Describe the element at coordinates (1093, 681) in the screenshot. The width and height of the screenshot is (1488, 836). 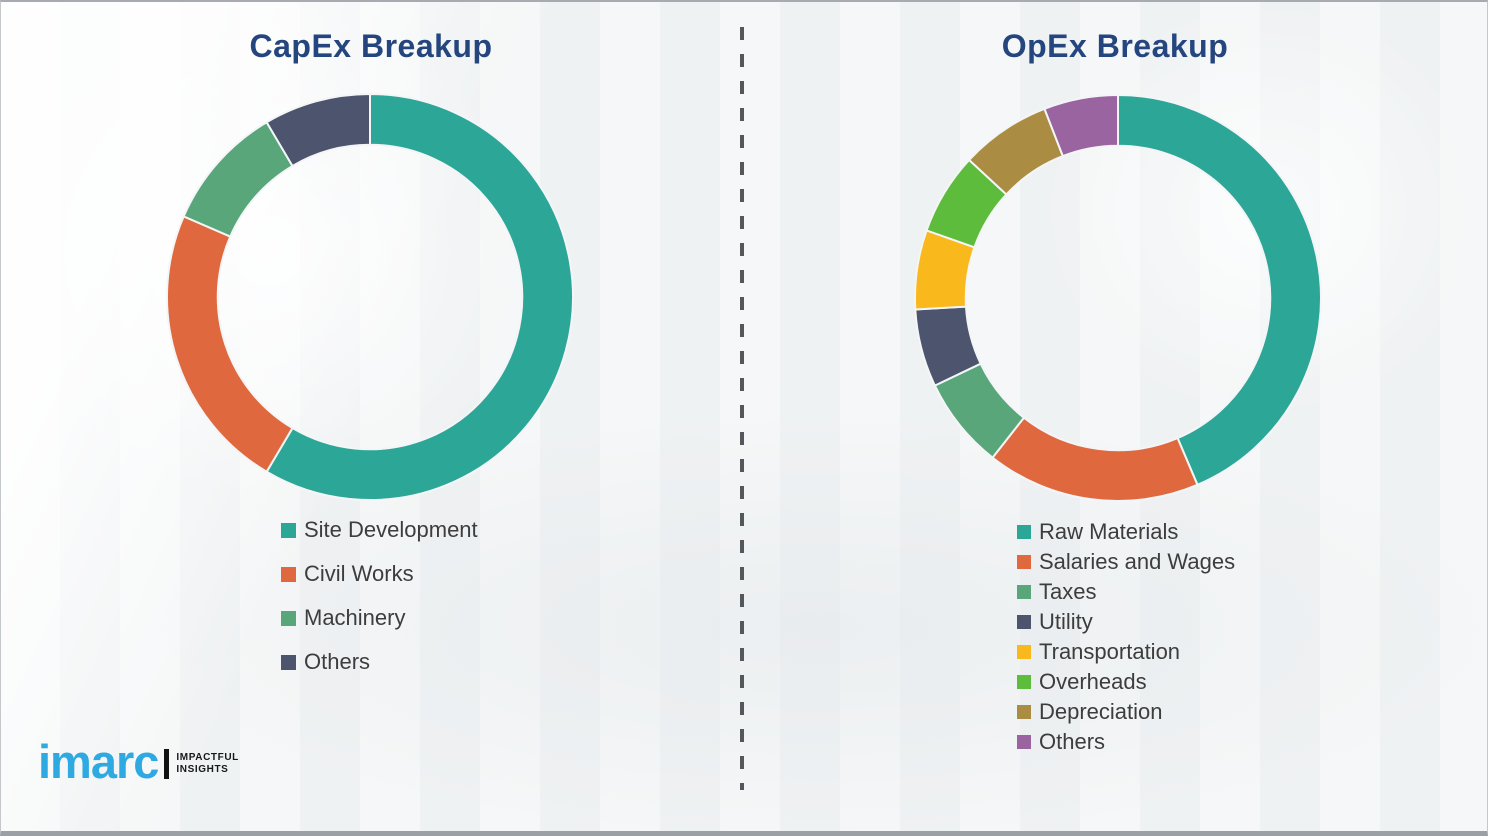
I see `legend-label: Overheads` at that location.